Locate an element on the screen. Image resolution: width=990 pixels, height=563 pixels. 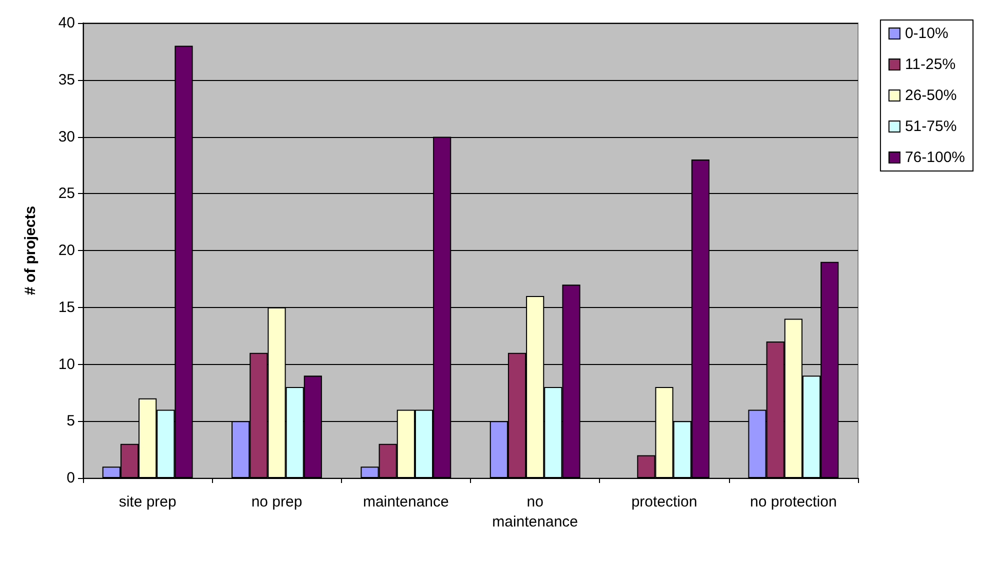
x-tick-label: no prep is located at coordinates (276, 502).